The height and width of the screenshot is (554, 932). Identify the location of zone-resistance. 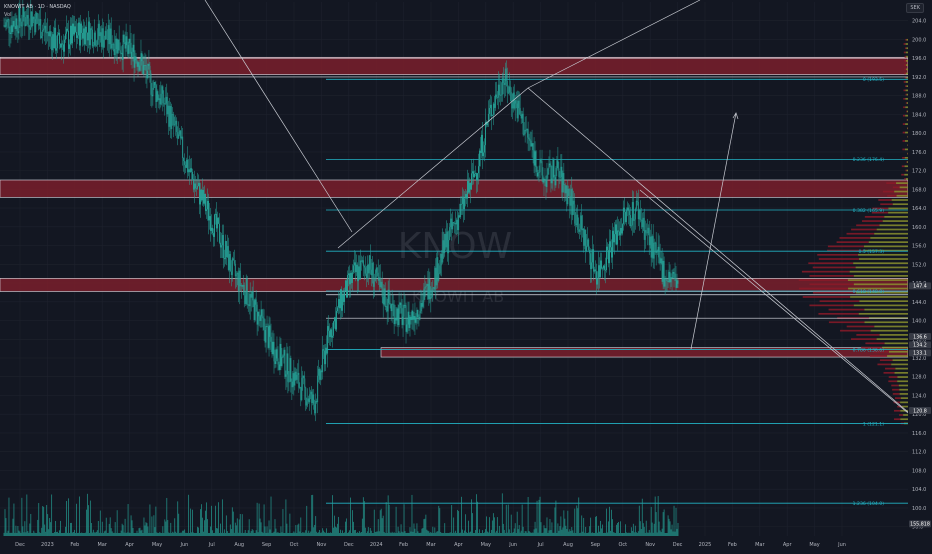
(454, 188).